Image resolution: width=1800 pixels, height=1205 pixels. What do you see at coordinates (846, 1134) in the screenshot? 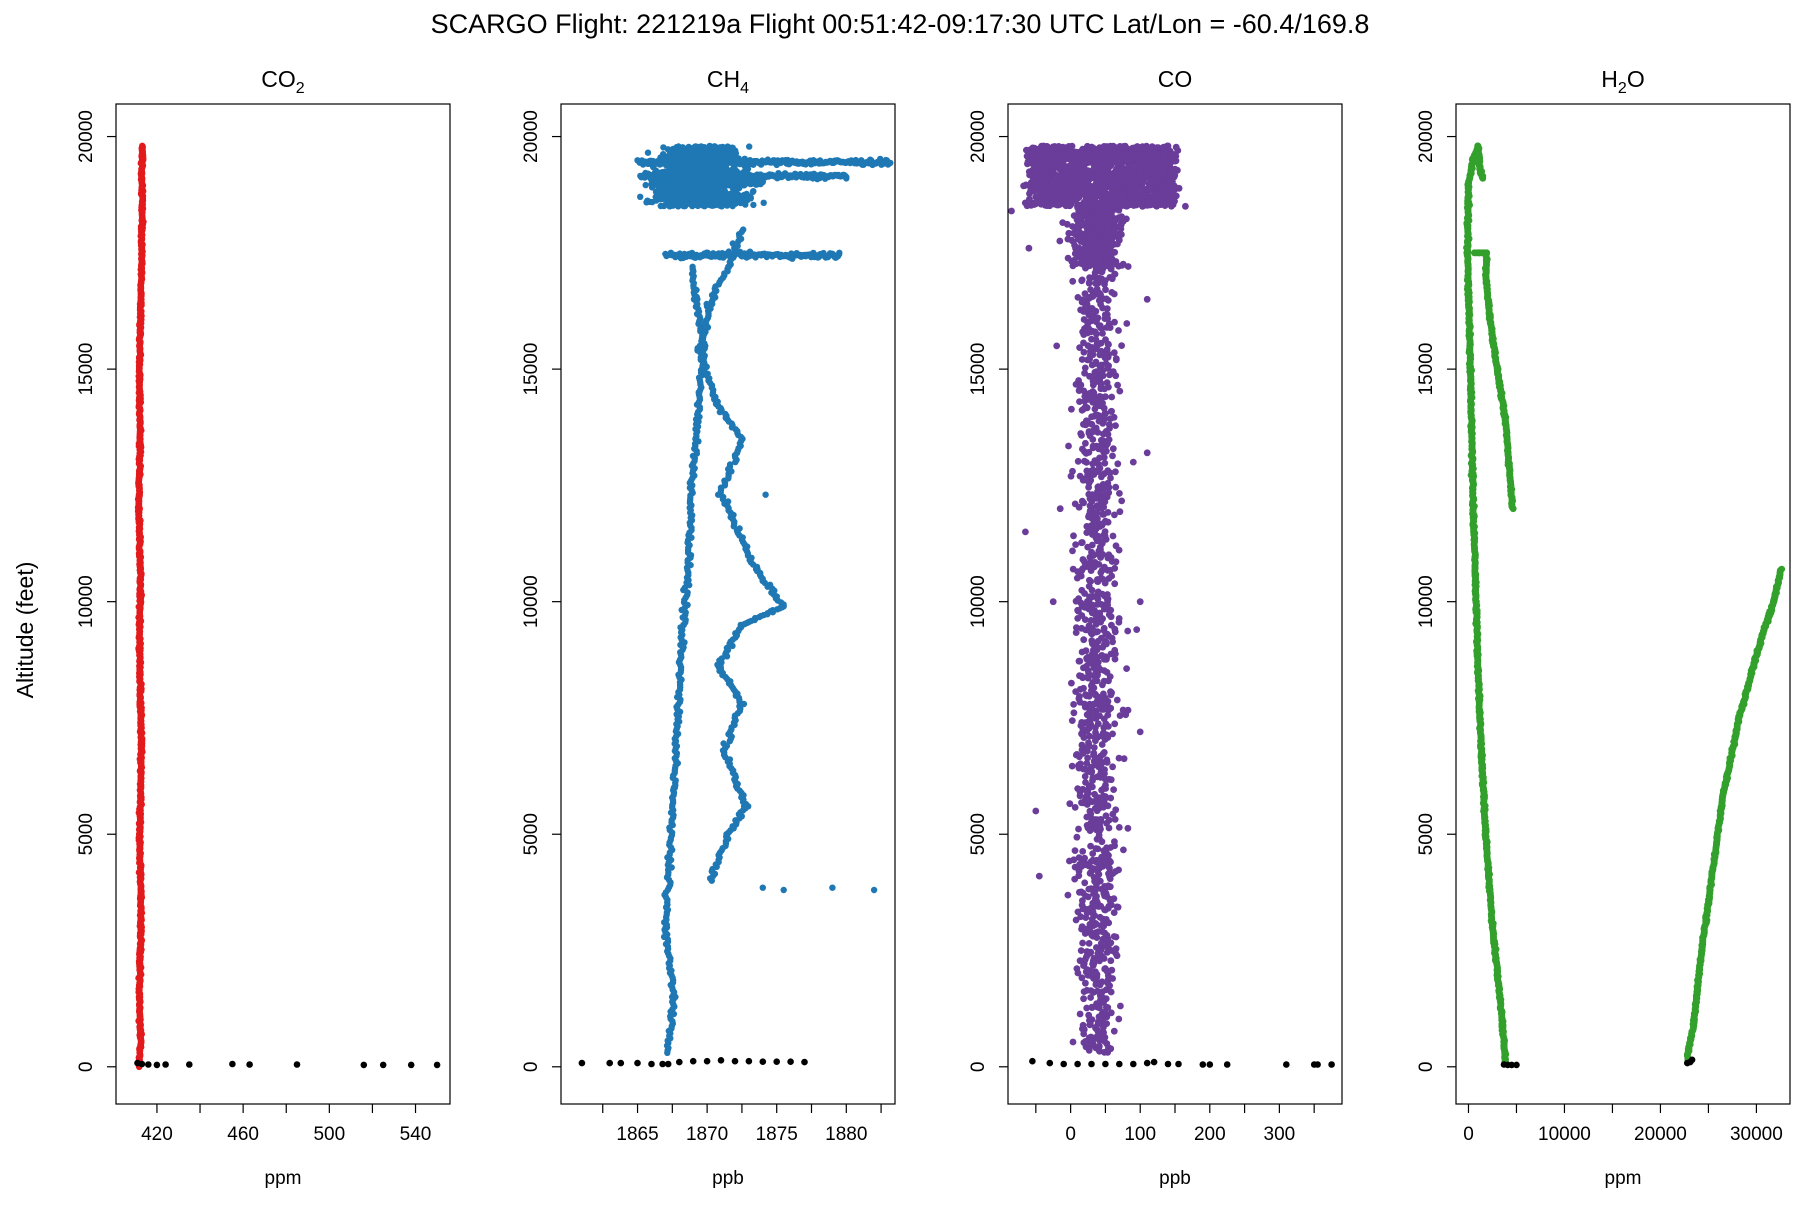
I see `x-tick-label: 1880` at bounding box center [846, 1134].